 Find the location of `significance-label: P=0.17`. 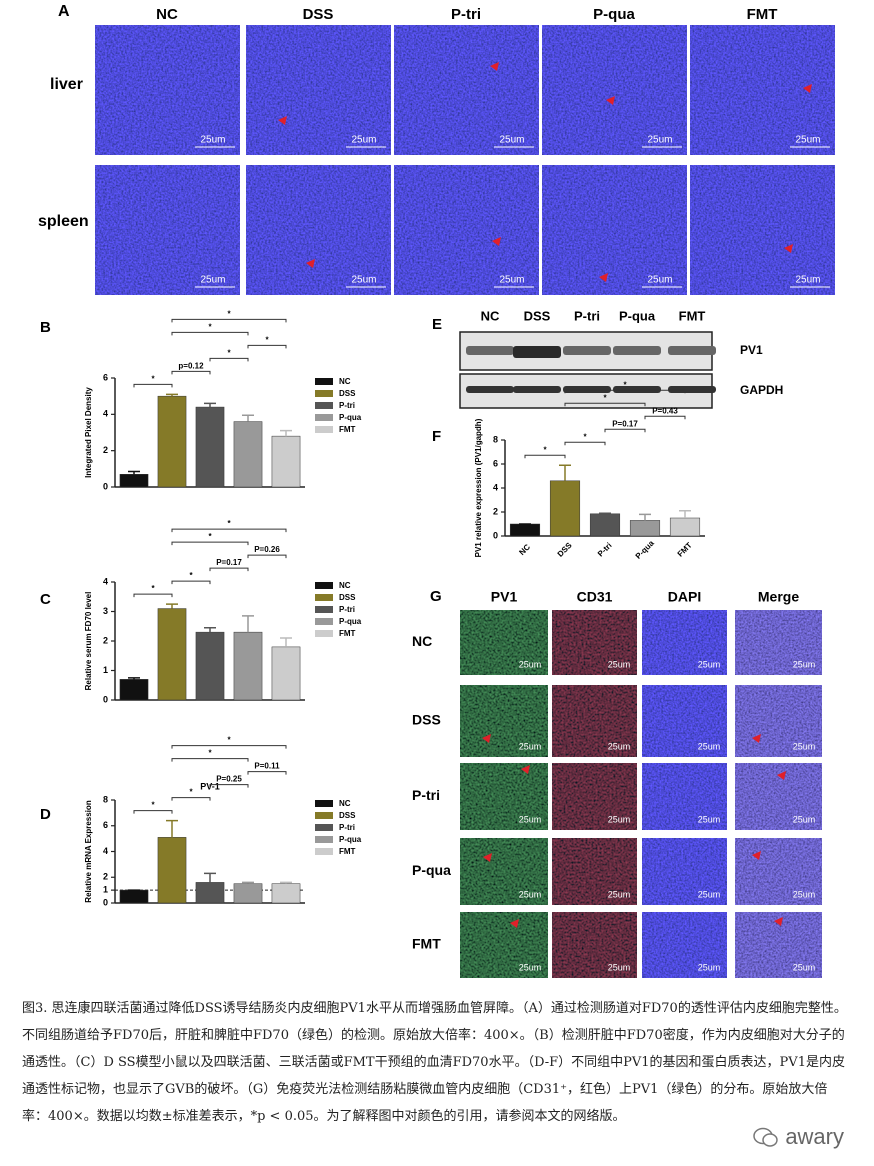

significance-label: P=0.17 is located at coordinates (625, 423).